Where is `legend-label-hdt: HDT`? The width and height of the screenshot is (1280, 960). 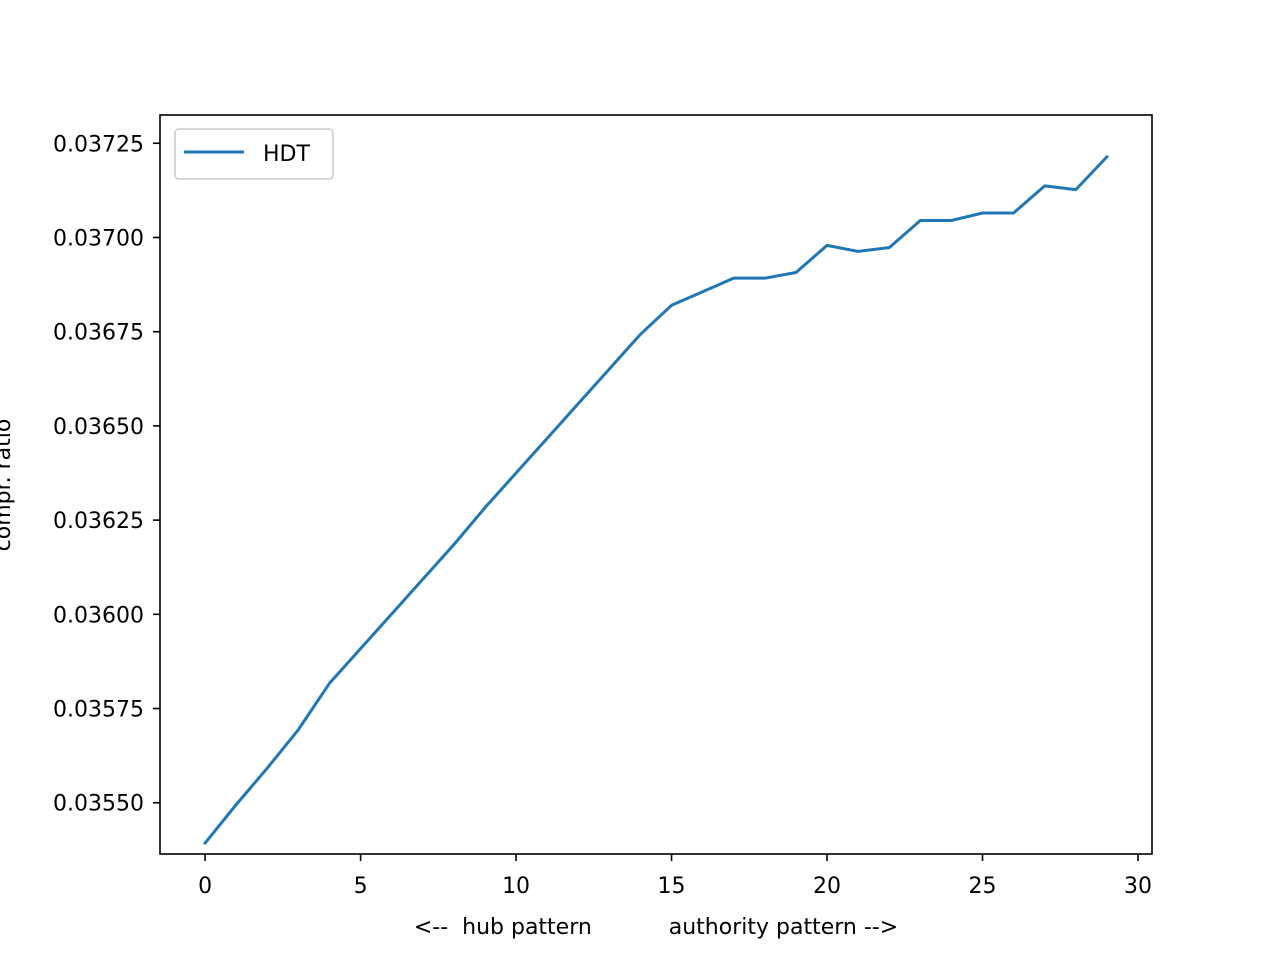 legend-label-hdt: HDT is located at coordinates (286, 154).